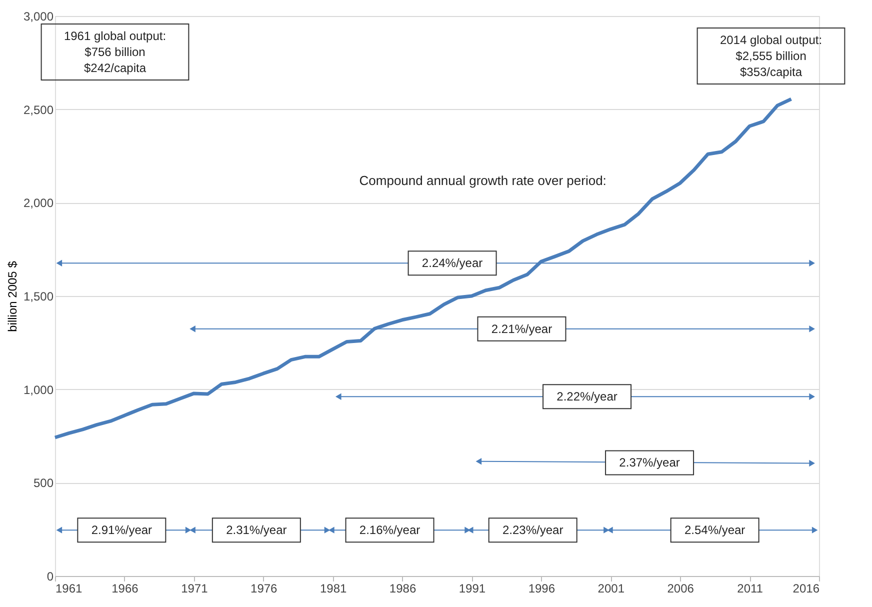  Describe the element at coordinates (542, 589) in the screenshot. I see `x-tick-label: 1996` at that location.